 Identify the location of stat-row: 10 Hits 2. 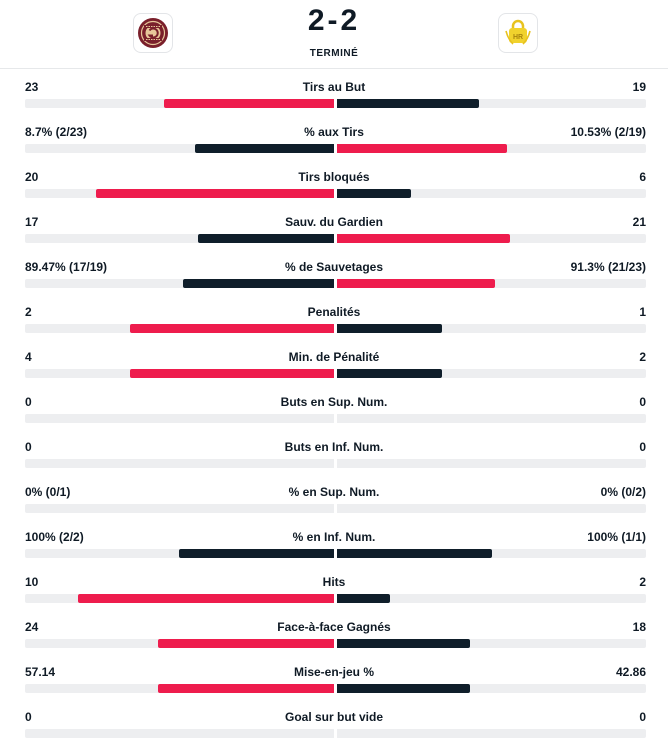
(334, 585).